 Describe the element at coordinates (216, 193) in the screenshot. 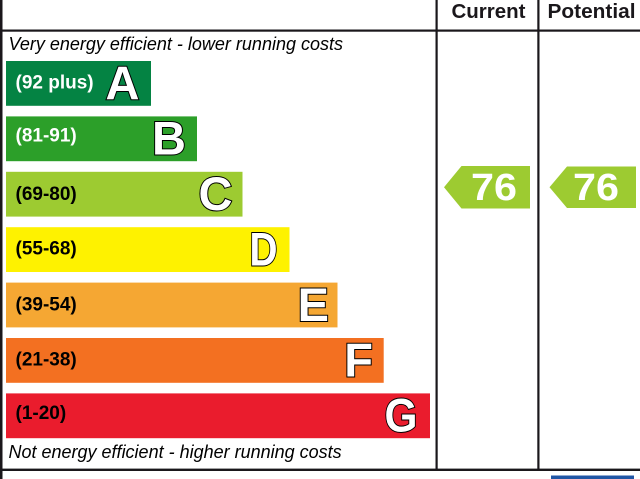

I see `svg-text: C` at that location.